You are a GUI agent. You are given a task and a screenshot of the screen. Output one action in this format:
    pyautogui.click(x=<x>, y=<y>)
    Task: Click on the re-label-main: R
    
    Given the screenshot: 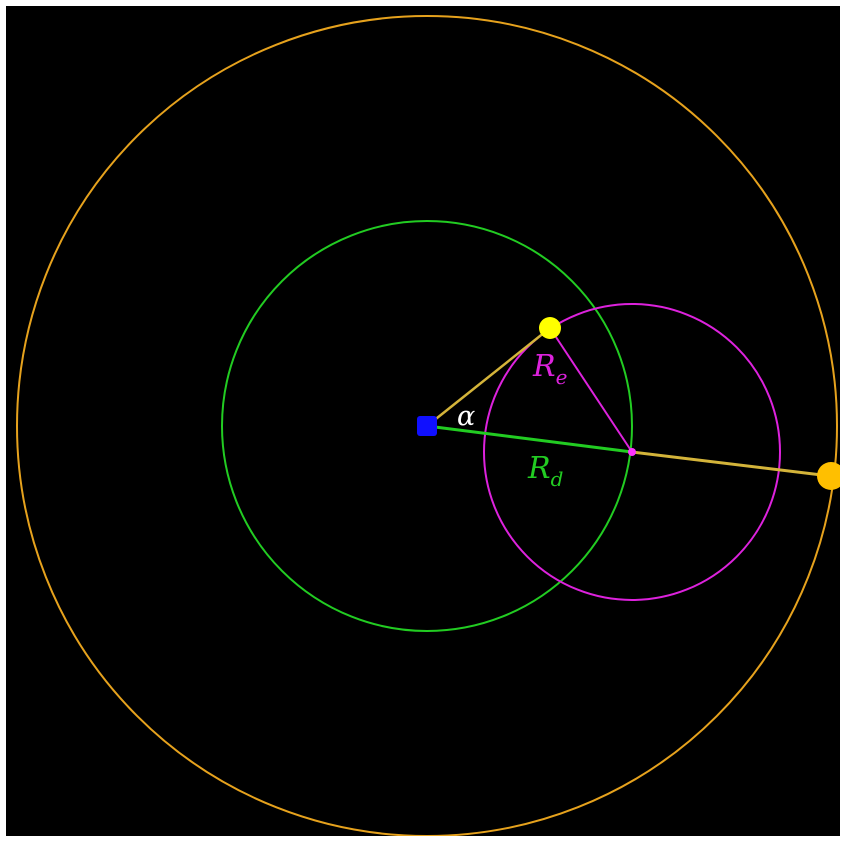 What is the action you would take?
    pyautogui.click(x=544, y=366)
    